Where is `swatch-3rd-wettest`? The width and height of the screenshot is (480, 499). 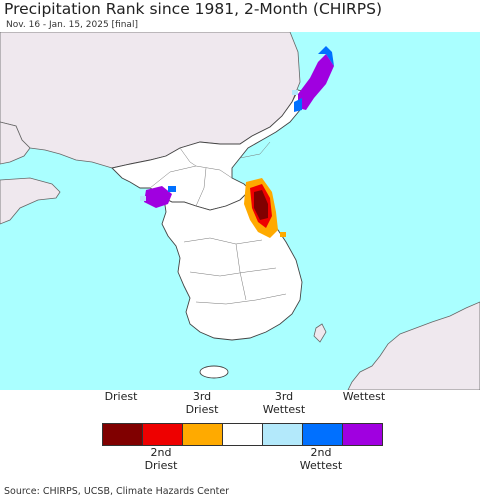 swatch-3rd-wettest is located at coordinates (283, 434).